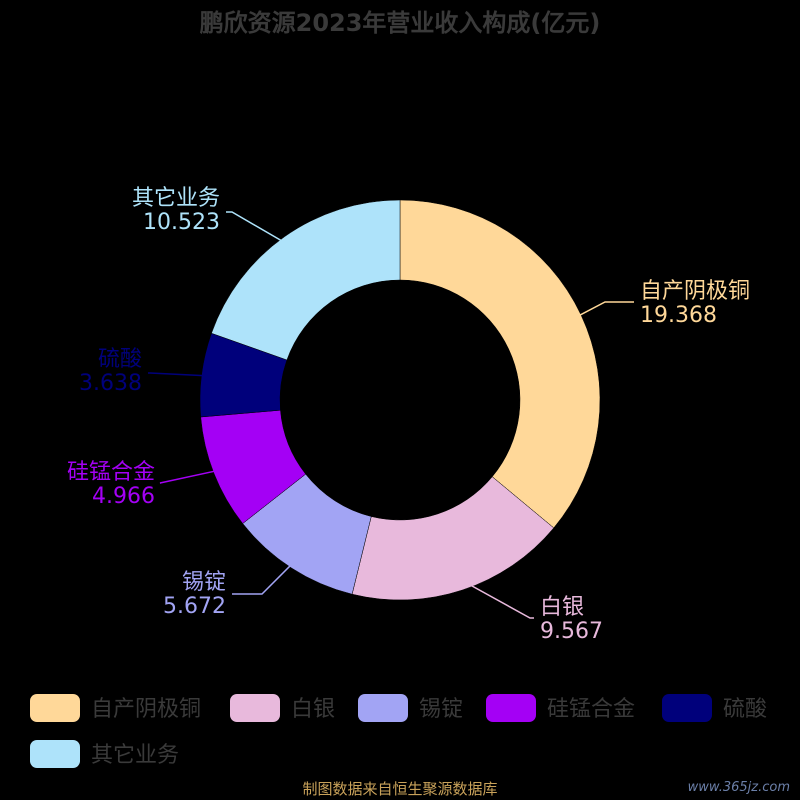 The width and height of the screenshot is (800, 800). I want to click on slice-5-label: 硫酸, so click(120, 359).